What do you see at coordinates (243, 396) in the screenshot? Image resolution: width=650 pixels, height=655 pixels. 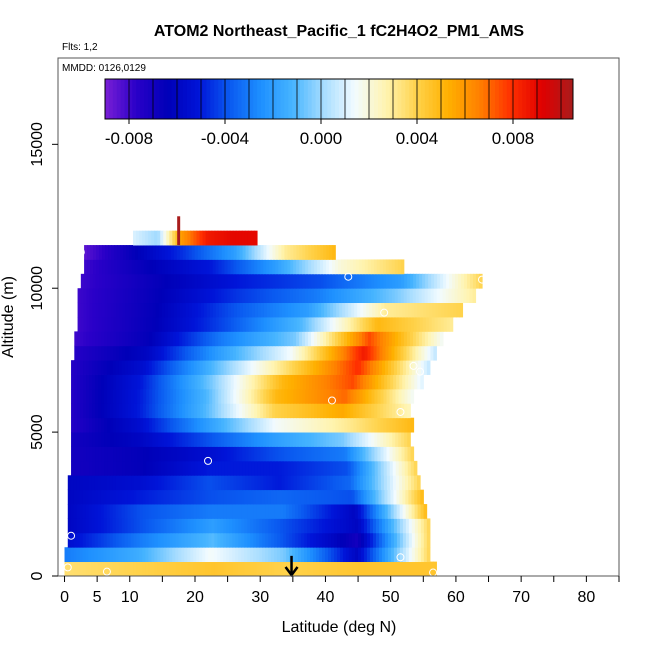 I see `heat-band` at bounding box center [243, 396].